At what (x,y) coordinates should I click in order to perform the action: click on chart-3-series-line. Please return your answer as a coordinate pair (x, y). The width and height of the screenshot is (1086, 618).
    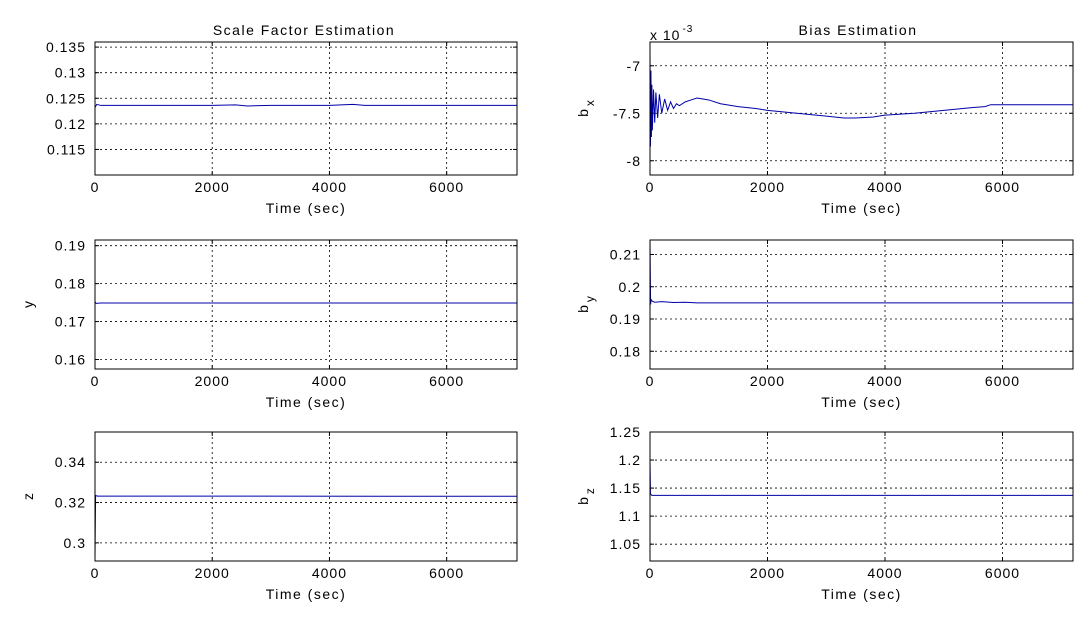
    Looking at the image, I should click on (861, 99).